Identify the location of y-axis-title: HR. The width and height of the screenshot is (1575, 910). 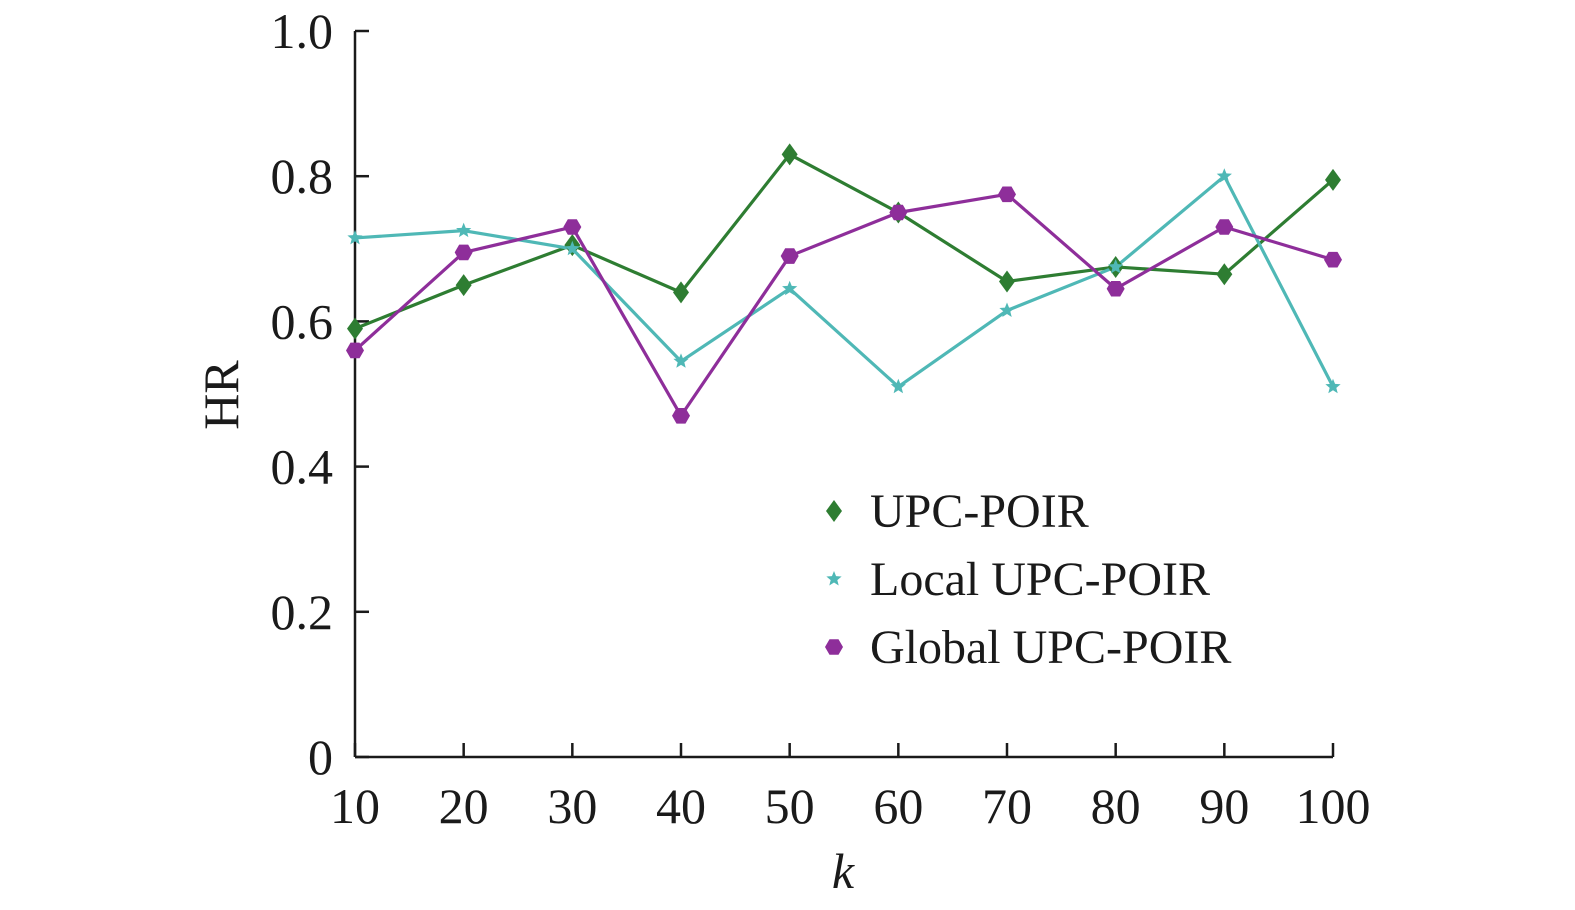
(221, 395).